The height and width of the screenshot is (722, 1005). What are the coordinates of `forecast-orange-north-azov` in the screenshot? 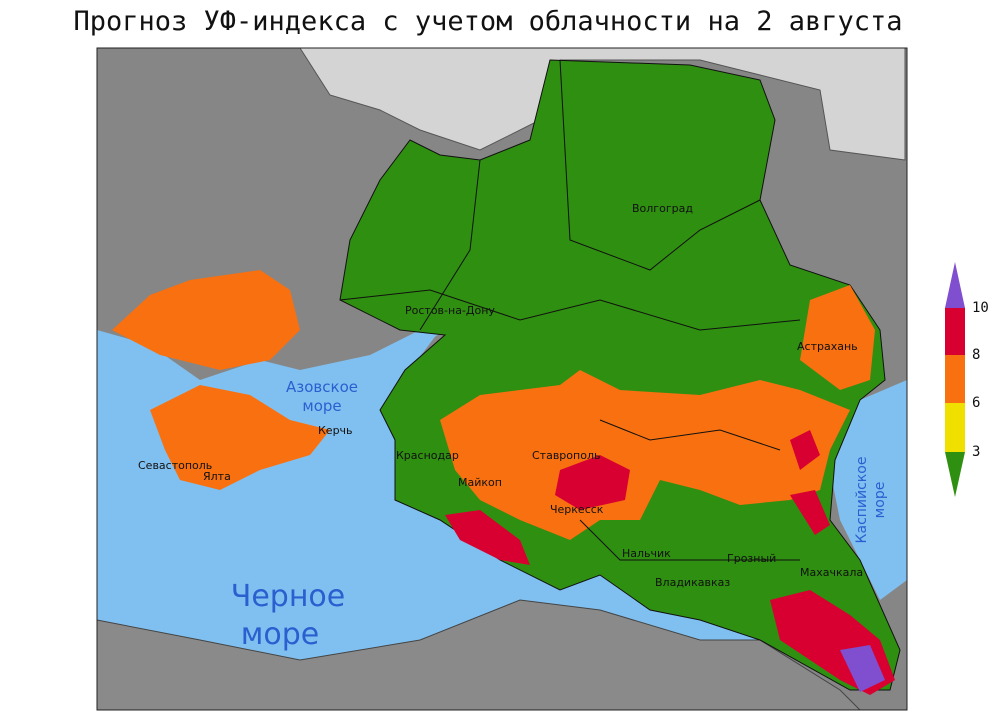 It's located at (206, 320).